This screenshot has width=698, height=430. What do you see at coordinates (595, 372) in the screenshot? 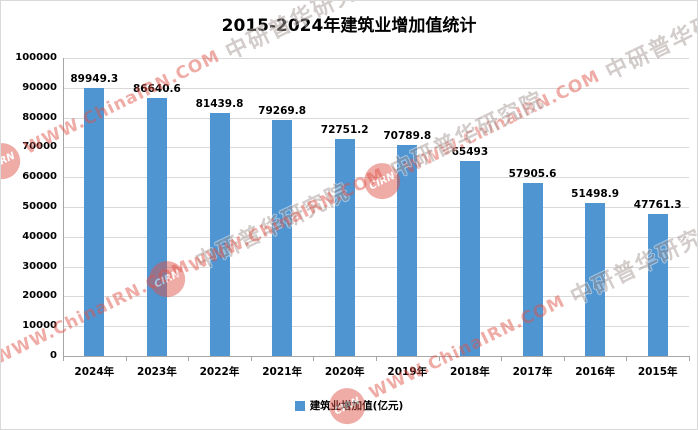
I see `x-axis-label: 2016年` at bounding box center [595, 372].